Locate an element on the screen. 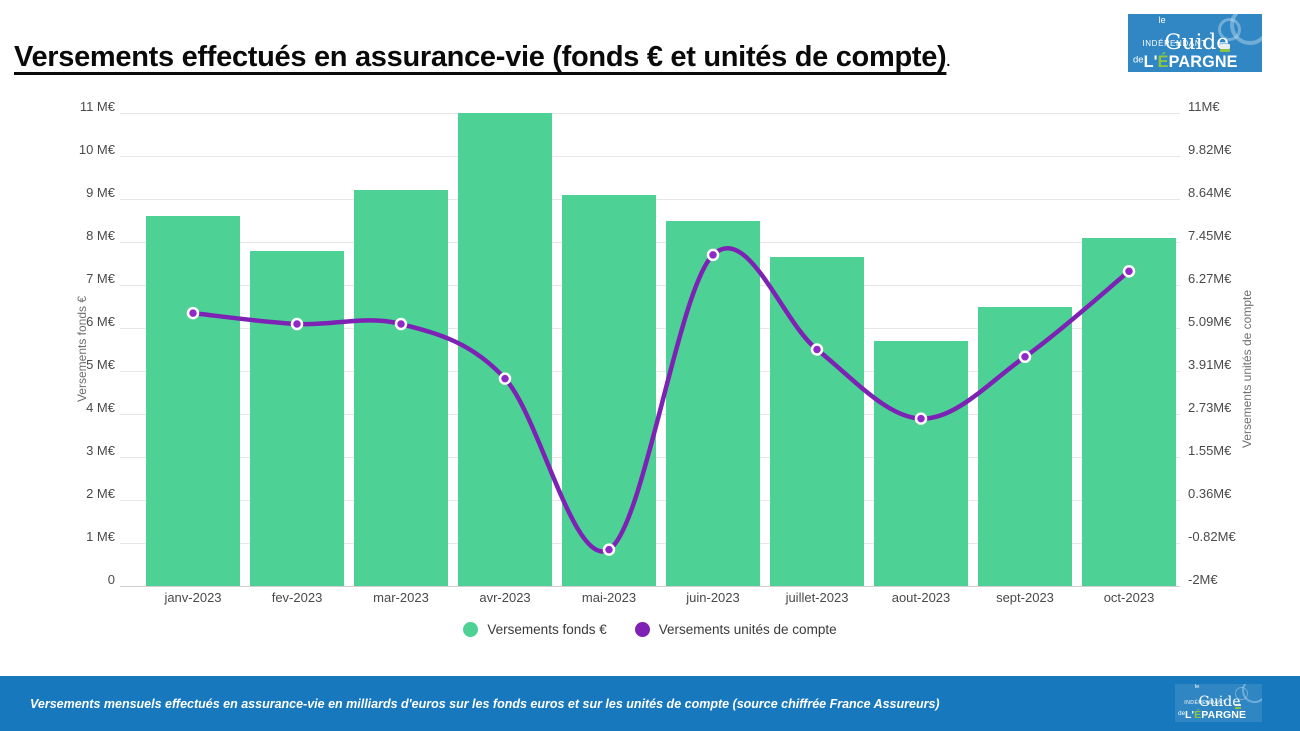 The width and height of the screenshot is (1300, 731). y-axis-tick-left: 5 M€ is located at coordinates (100, 364).